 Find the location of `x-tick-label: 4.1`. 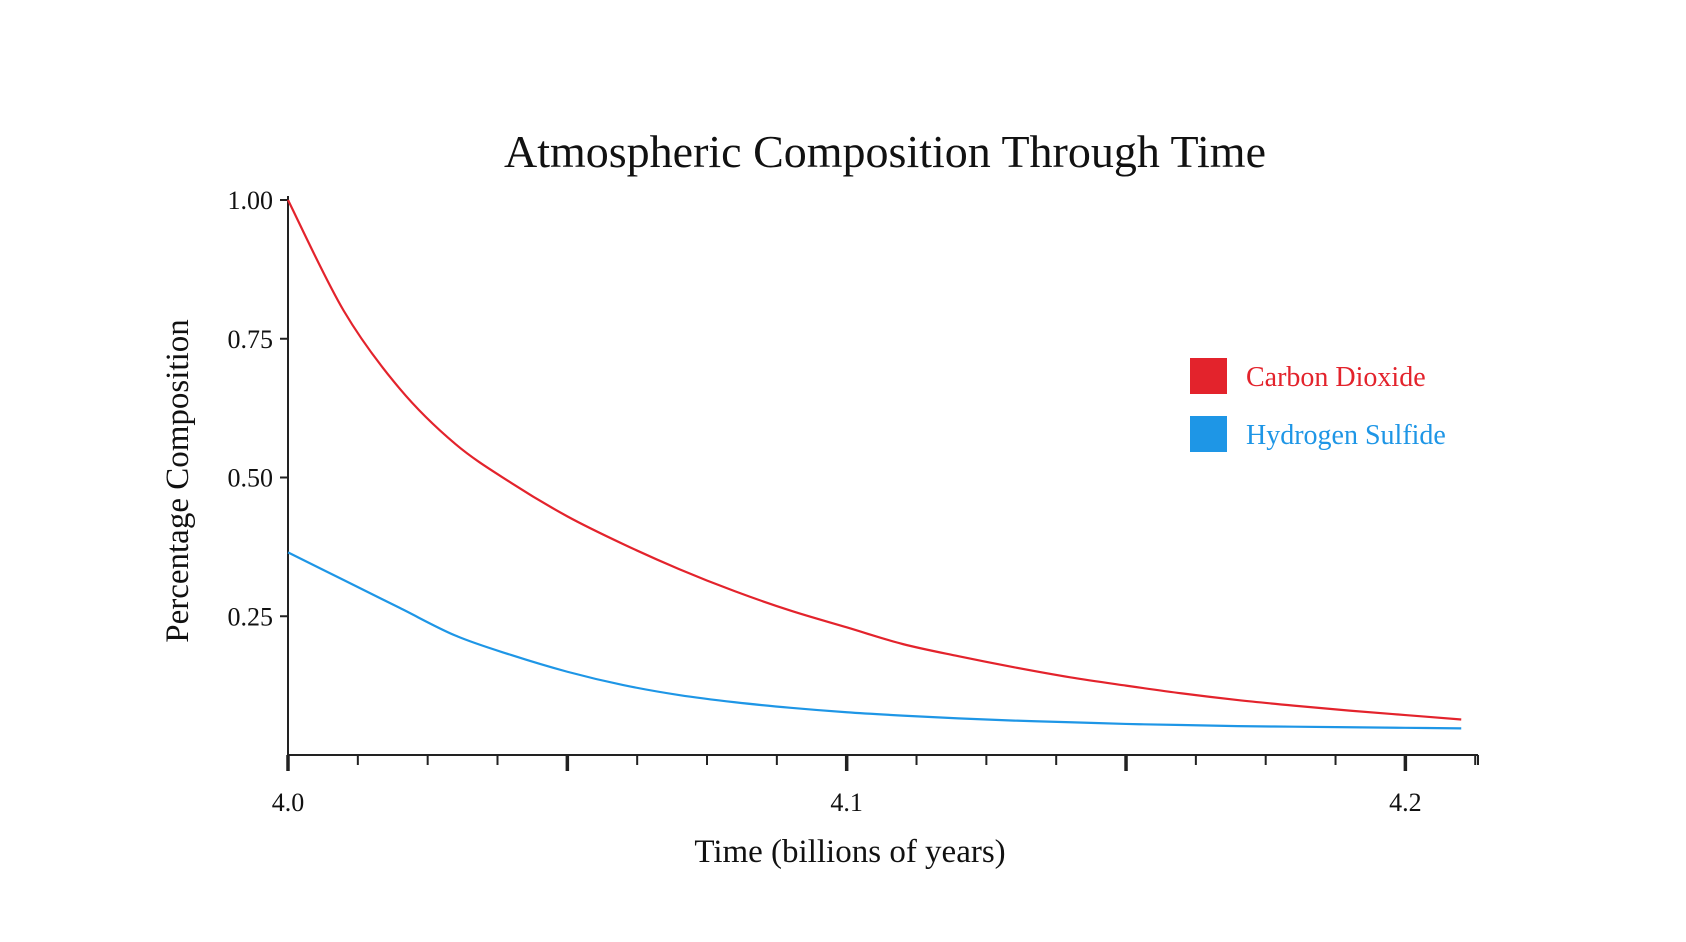

x-tick-label: 4.1 is located at coordinates (846, 802).